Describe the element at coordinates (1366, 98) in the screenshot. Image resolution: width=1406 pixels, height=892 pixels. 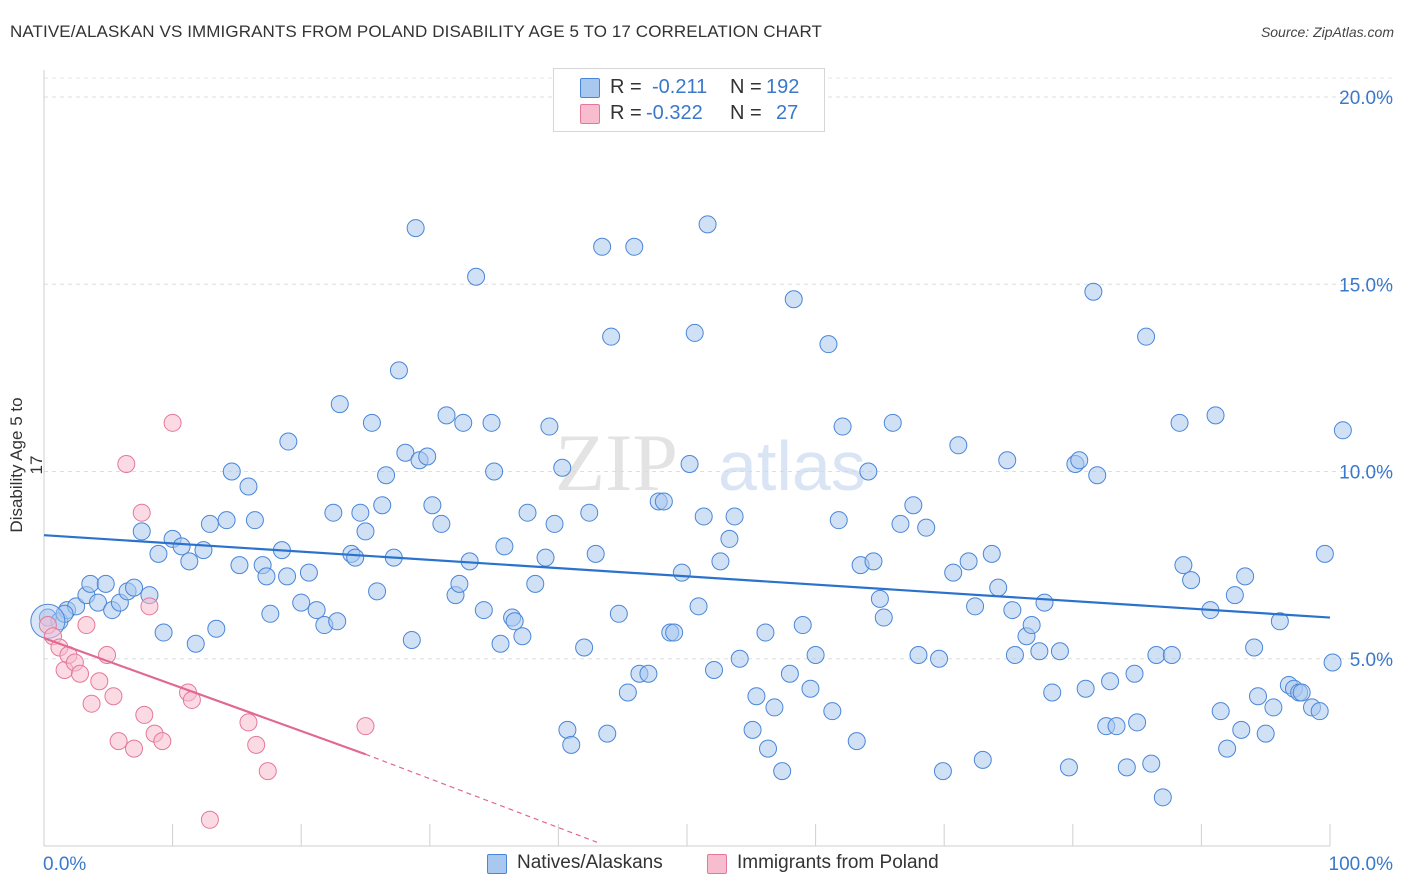
I see `y-tick-label: 20.0%` at that location.